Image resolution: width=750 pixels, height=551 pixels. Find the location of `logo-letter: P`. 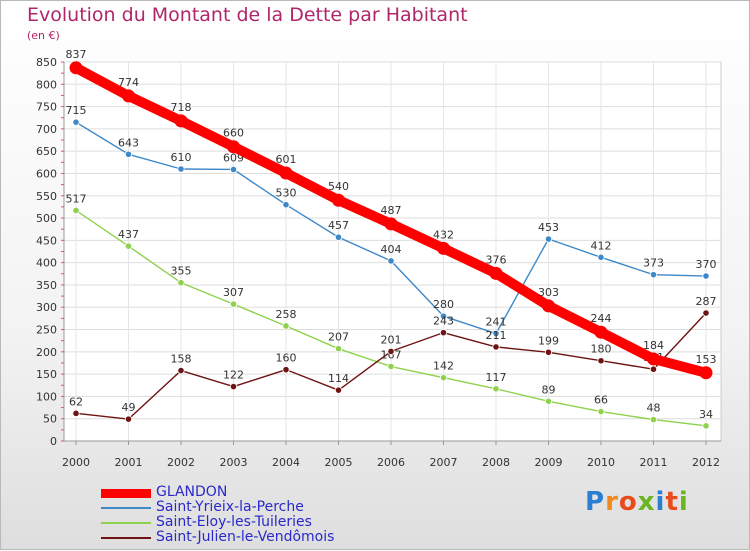

logo-letter: P is located at coordinates (595, 502).